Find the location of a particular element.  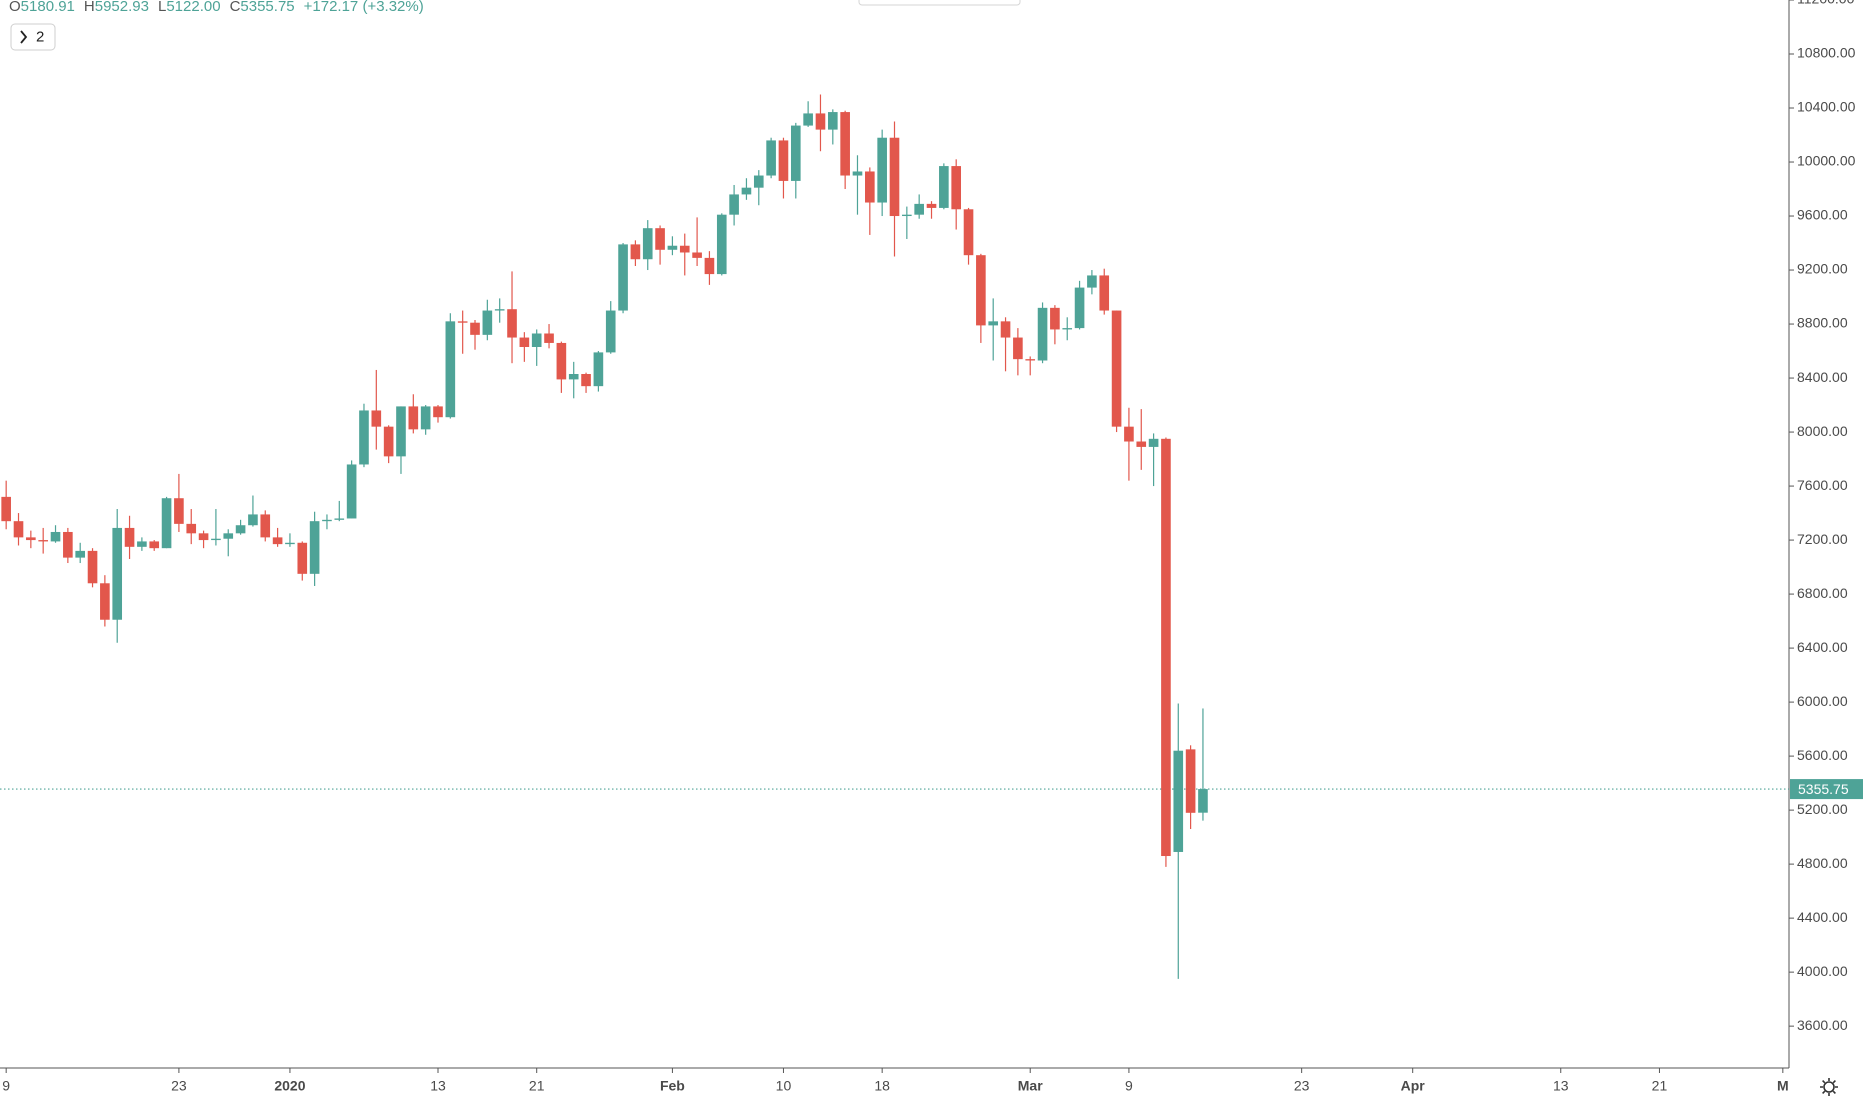

y-tick-label: 7200.00 is located at coordinates (1822, 539).